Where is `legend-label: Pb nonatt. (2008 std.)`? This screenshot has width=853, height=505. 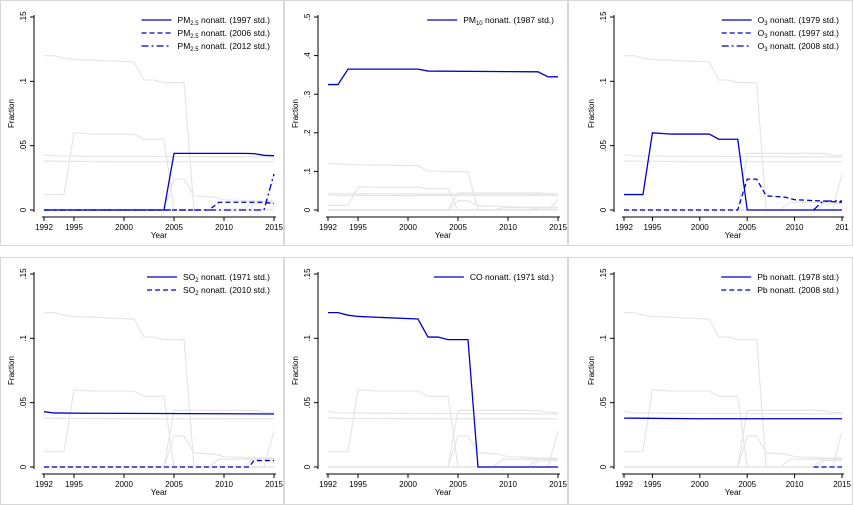 legend-label: Pb nonatt. (2008 std.) is located at coordinates (798, 290).